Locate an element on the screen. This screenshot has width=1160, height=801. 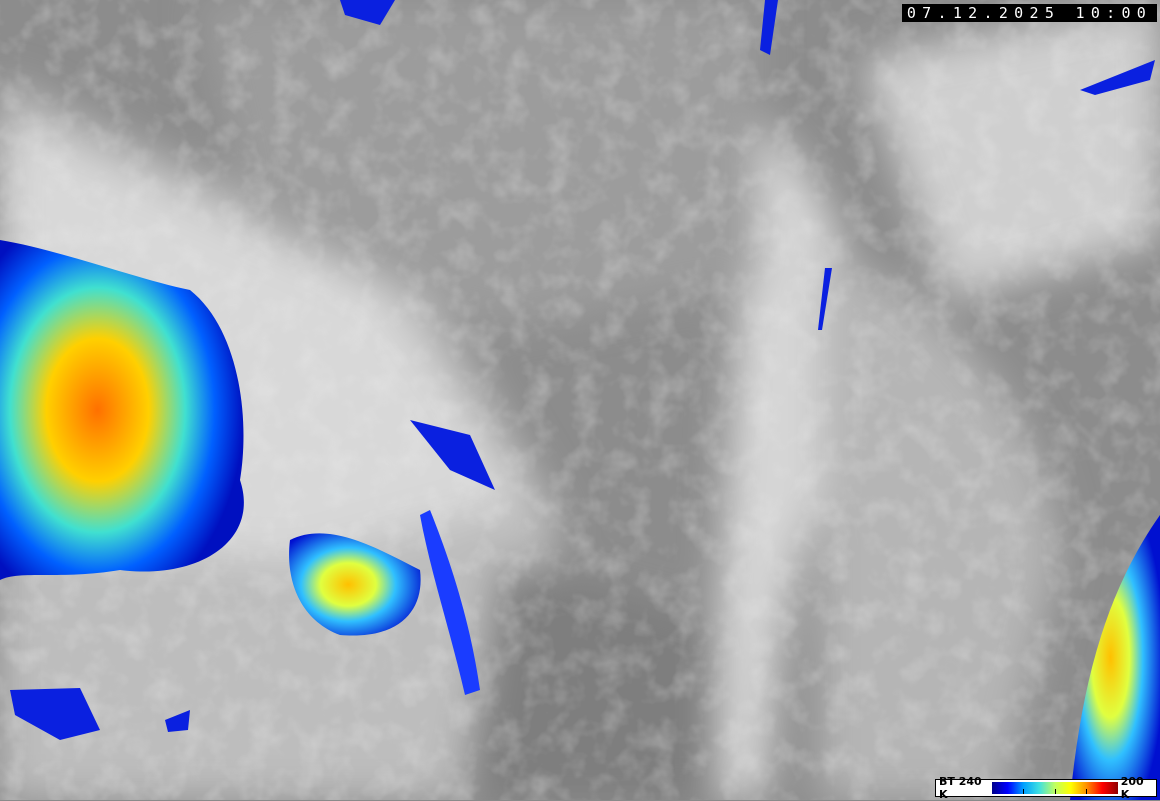
legend-min-label: BT 240 K is located at coordinates (960, 788).